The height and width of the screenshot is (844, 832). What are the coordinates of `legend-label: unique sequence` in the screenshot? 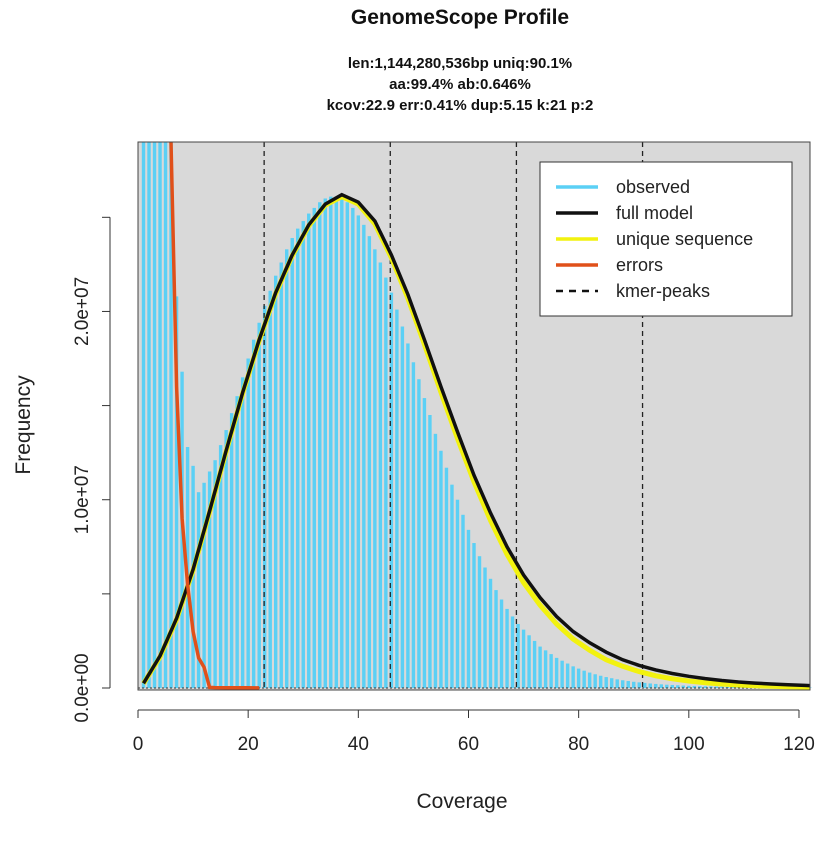 It's located at (684, 239).